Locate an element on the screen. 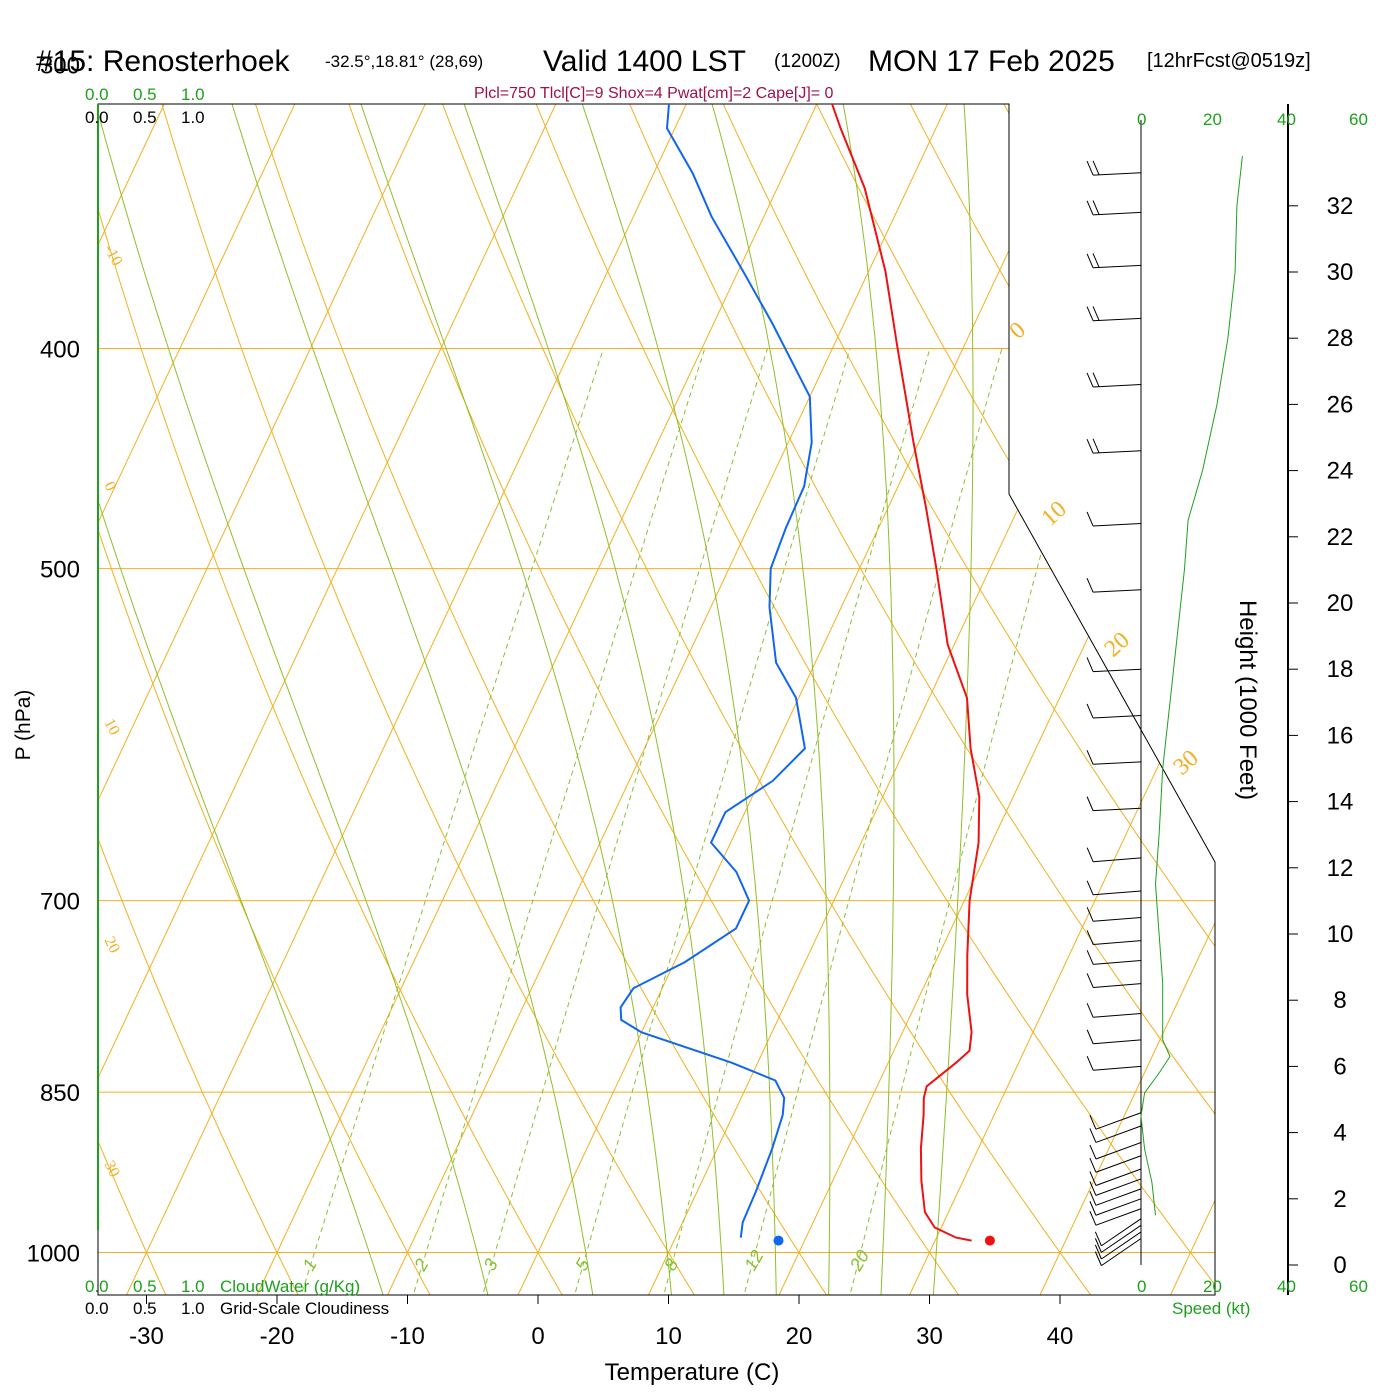 This screenshot has height=1400, width=1400. speed-tick-bot-0: 0 is located at coordinates (1141, 1286).